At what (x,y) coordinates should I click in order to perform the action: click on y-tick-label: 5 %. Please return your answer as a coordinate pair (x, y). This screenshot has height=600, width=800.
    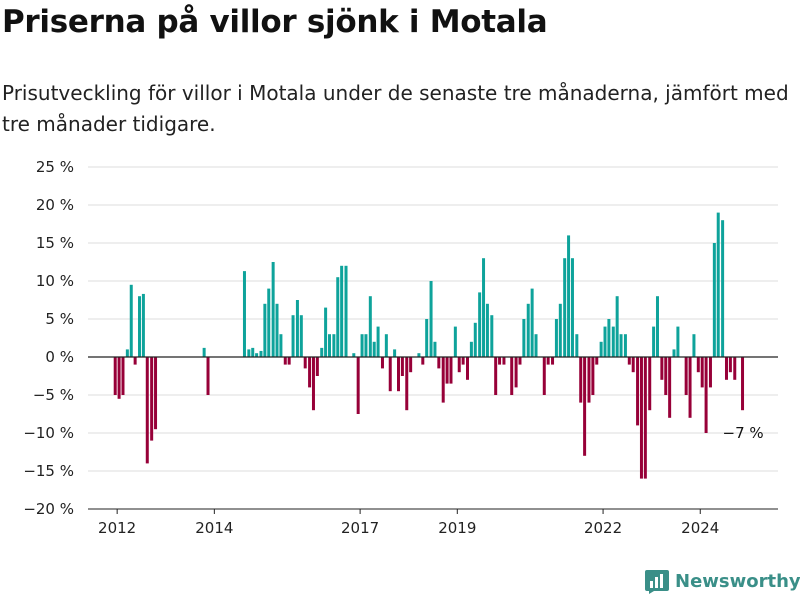
    Looking at the image, I should click on (59, 319).